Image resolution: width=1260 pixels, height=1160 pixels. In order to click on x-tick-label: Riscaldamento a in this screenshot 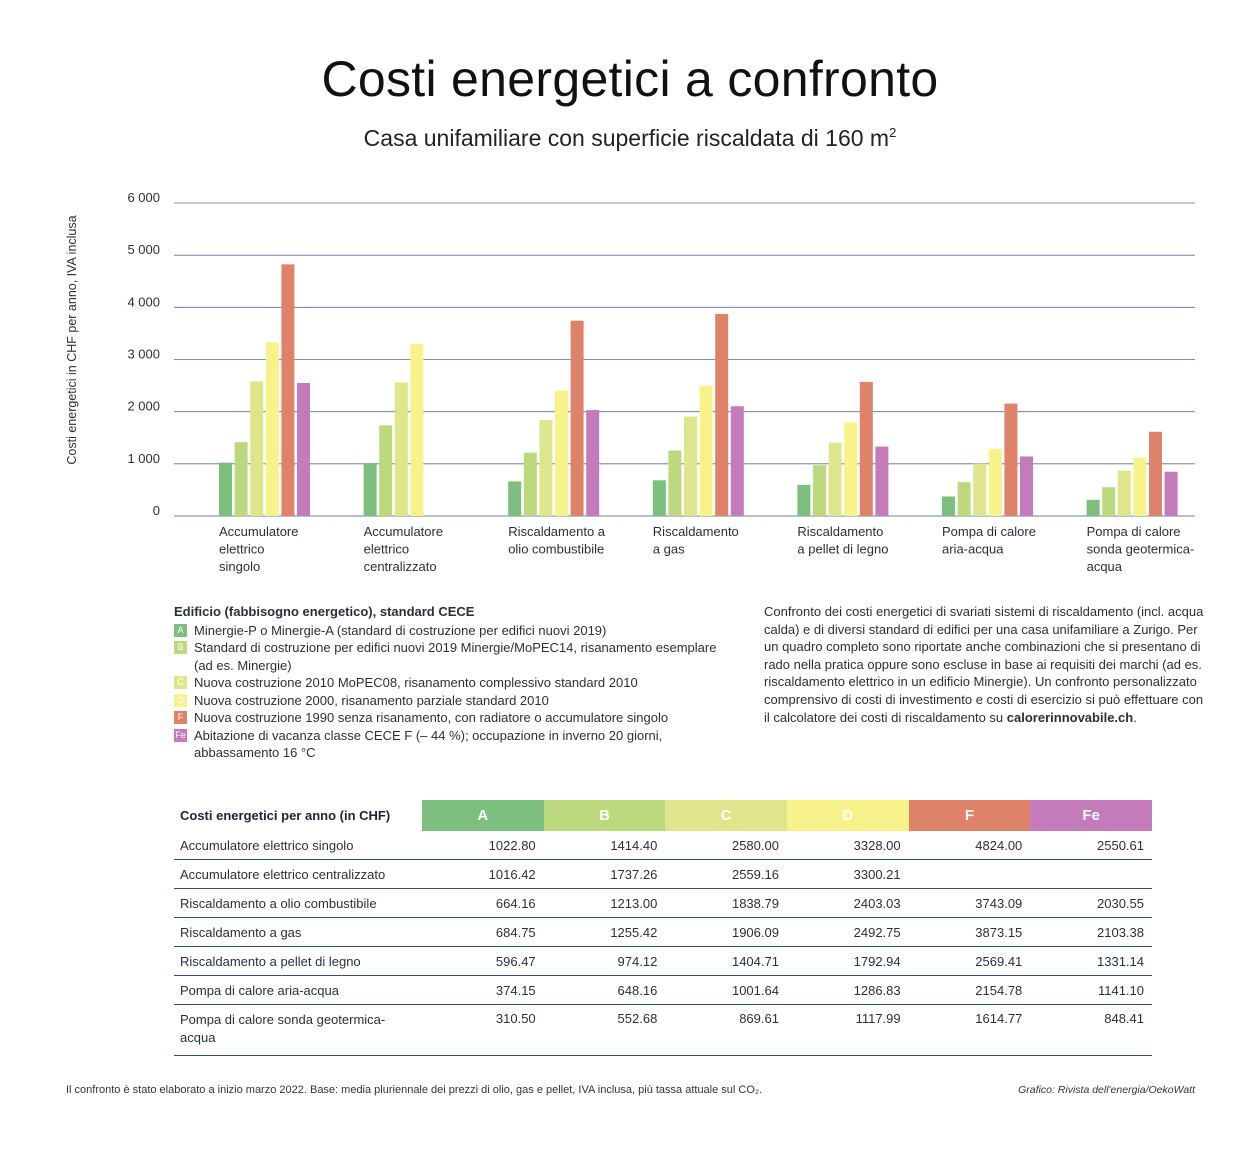, I will do `click(557, 531)`.